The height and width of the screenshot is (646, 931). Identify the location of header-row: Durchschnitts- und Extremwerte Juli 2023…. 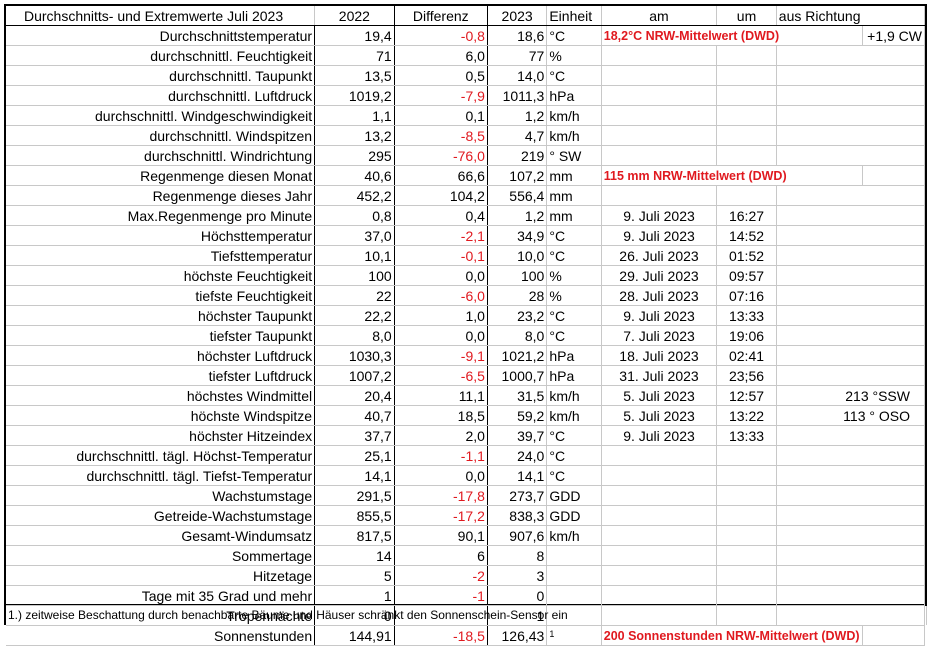
(466, 16).